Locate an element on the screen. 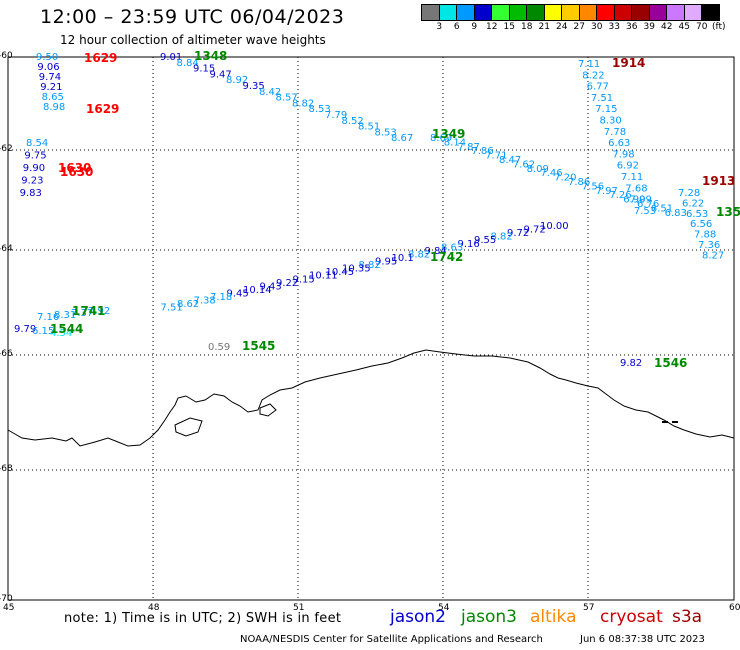 This screenshot has width=740, height=650. wave-height-value: 7.28 is located at coordinates (689, 193).